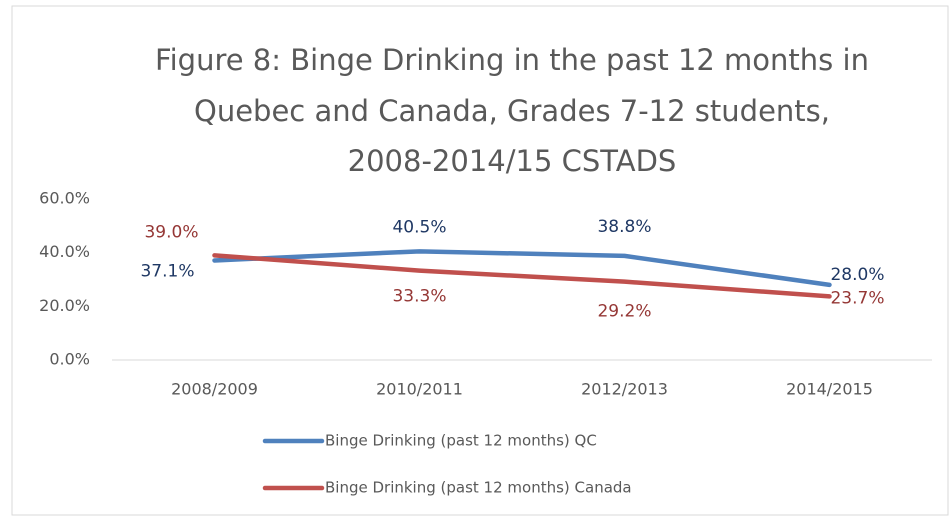  Describe the element at coordinates (857, 275) in the screenshot. I see `data-label: 28.0%` at that location.